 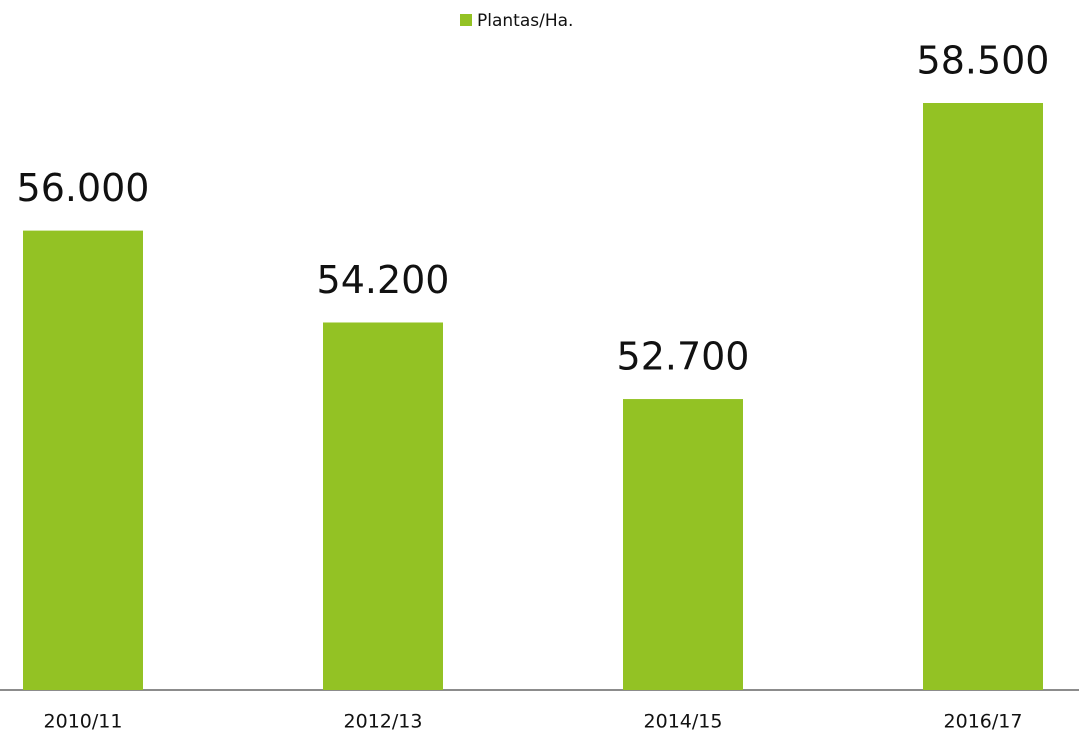 I want to click on x-tick-label: 2012/13, so click(x=383, y=722).